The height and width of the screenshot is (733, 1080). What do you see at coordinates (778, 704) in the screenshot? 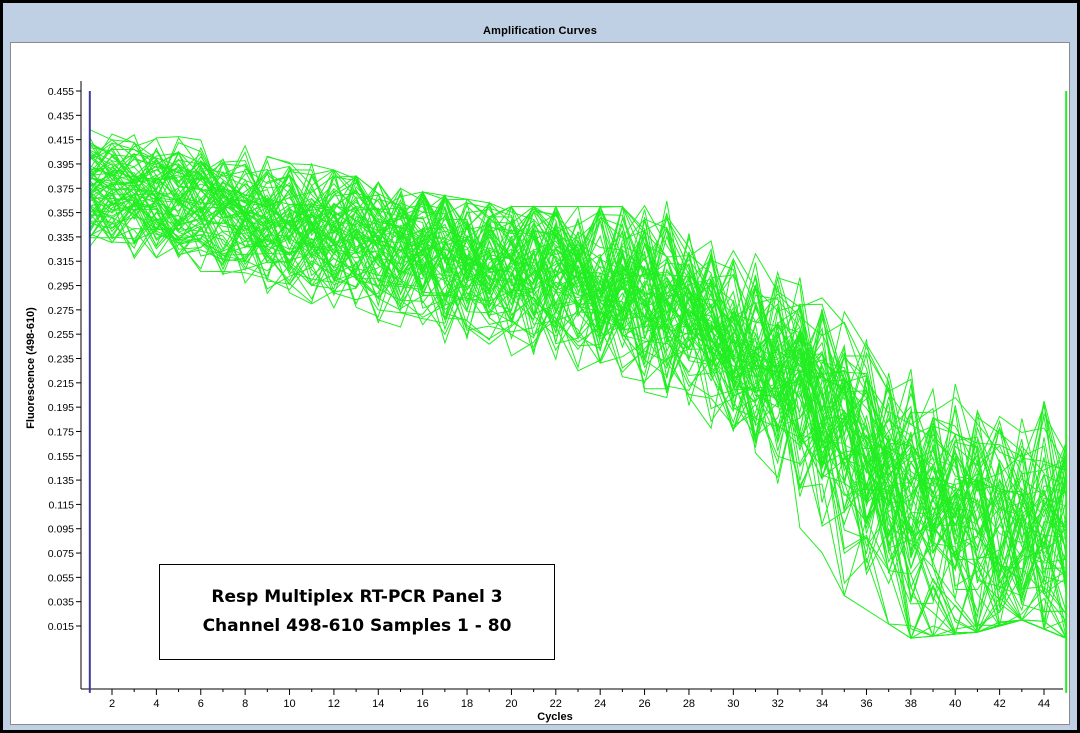
I see `x-tick-label: 32` at bounding box center [778, 704].